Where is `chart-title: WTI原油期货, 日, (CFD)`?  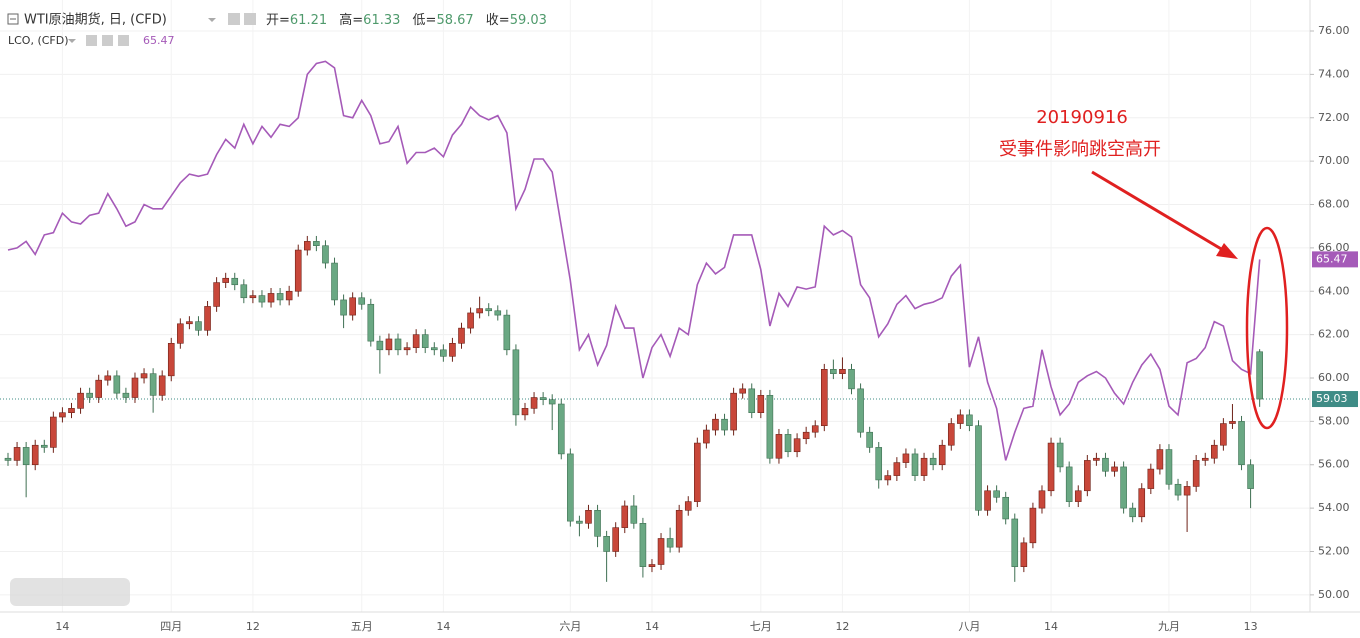
chart-title: WTI原油期货, 日, (CFD) is located at coordinates (95, 20).